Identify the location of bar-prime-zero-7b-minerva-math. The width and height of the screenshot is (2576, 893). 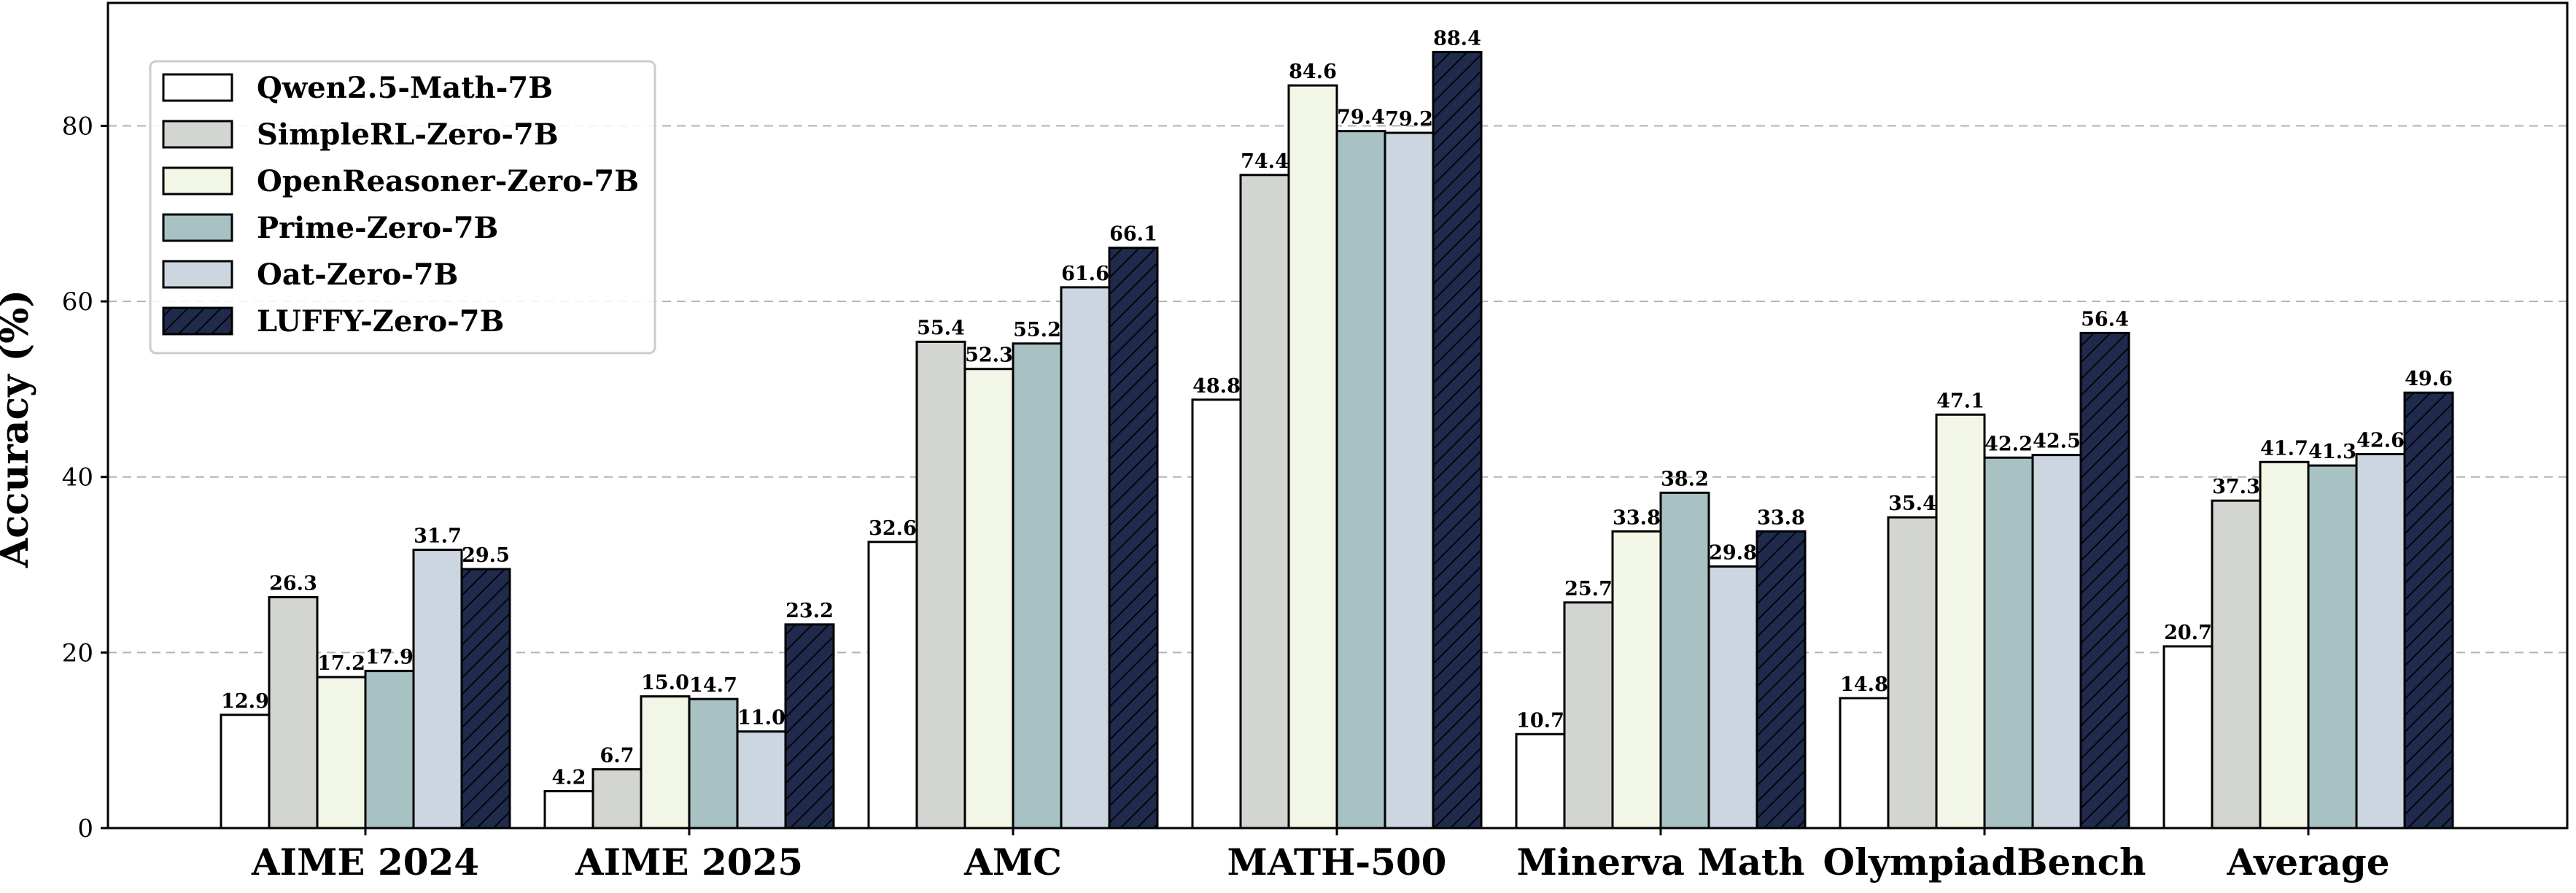
(1685, 660).